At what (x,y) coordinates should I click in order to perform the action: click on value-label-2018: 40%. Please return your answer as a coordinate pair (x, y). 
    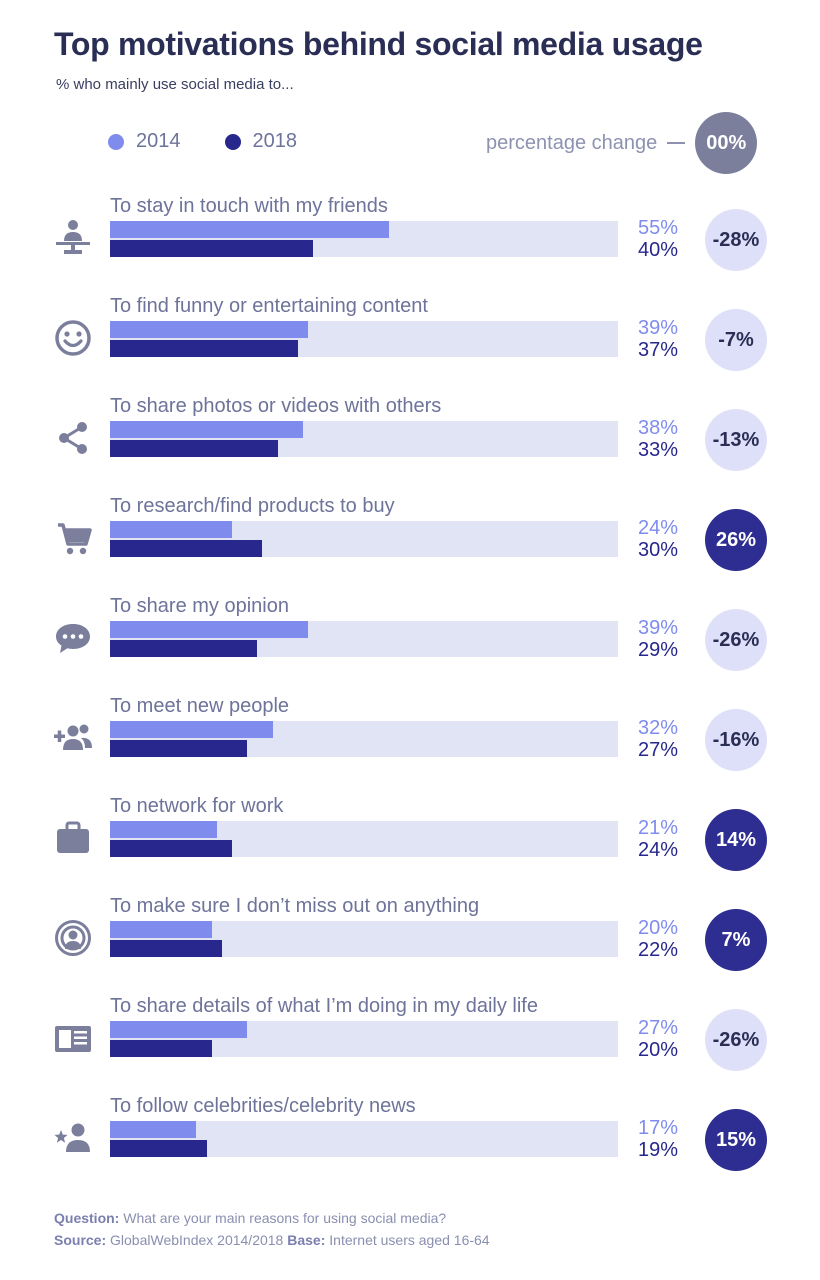
    Looking at the image, I should click on (657, 250).